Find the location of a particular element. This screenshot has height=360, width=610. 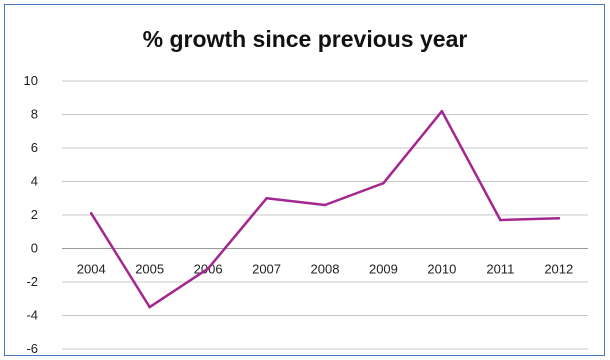

y-tick-label: 2 is located at coordinates (34, 214).